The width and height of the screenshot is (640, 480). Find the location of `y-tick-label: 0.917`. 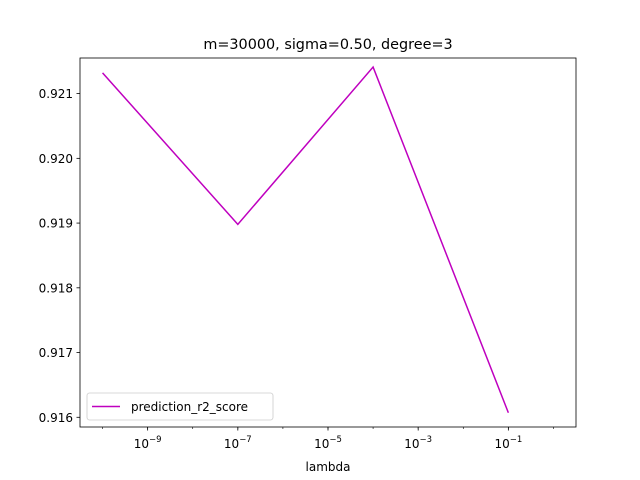

y-tick-label: 0.917 is located at coordinates (56, 353).